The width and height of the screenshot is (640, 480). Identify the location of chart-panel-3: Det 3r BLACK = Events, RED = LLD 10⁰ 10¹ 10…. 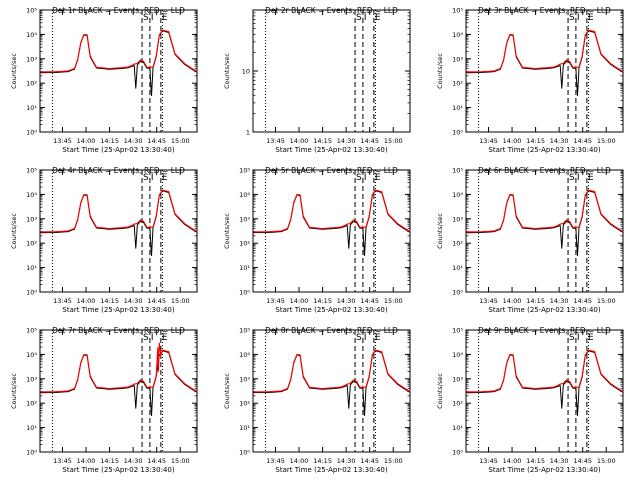
(530, 80).